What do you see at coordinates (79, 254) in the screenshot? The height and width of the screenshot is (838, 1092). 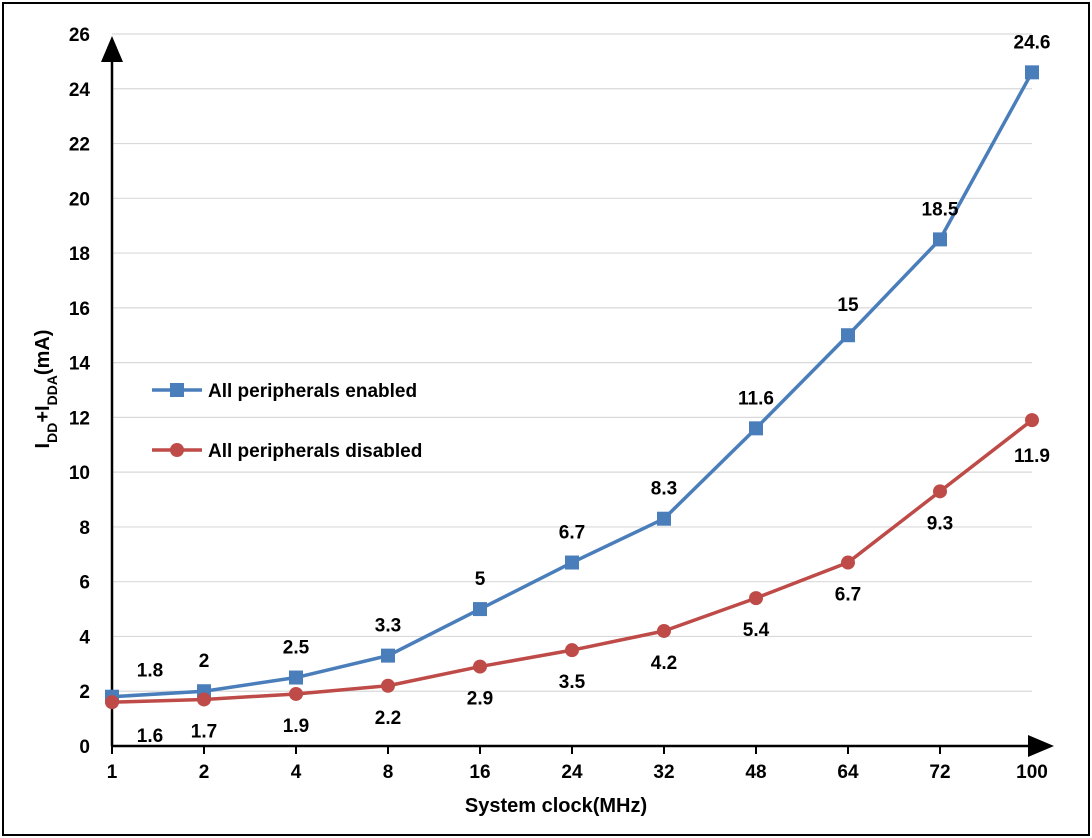 I see `y-tick-label: 18` at bounding box center [79, 254].